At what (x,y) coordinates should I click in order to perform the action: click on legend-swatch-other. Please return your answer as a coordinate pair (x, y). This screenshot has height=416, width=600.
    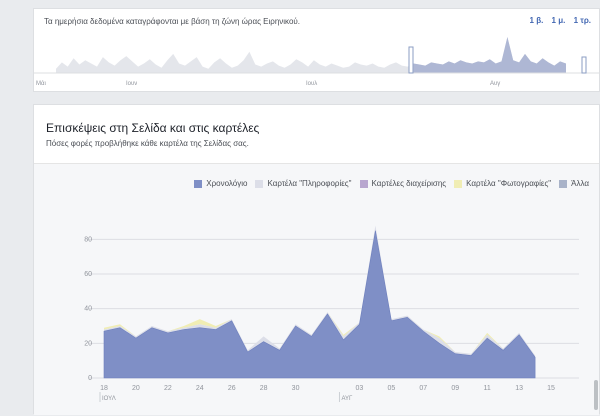
    Looking at the image, I should click on (563, 183).